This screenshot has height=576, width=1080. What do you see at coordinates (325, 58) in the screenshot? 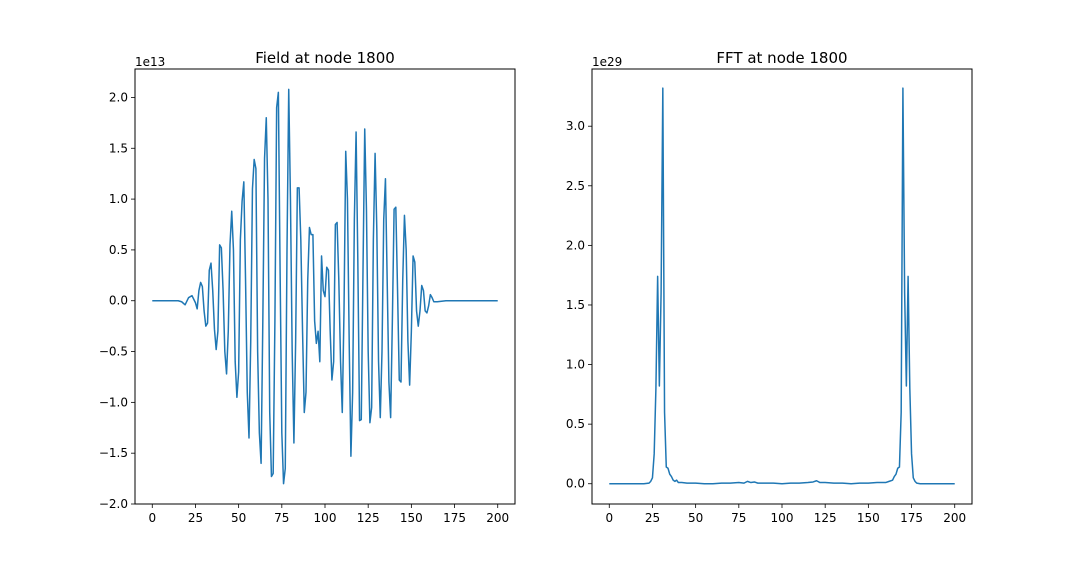
I see `chart-title: Field at node 1800` at bounding box center [325, 58].